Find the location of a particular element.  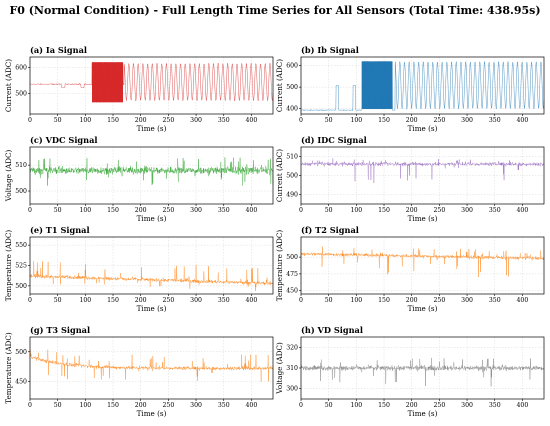

y-tick-label: 600 is located at coordinates (21, 67).